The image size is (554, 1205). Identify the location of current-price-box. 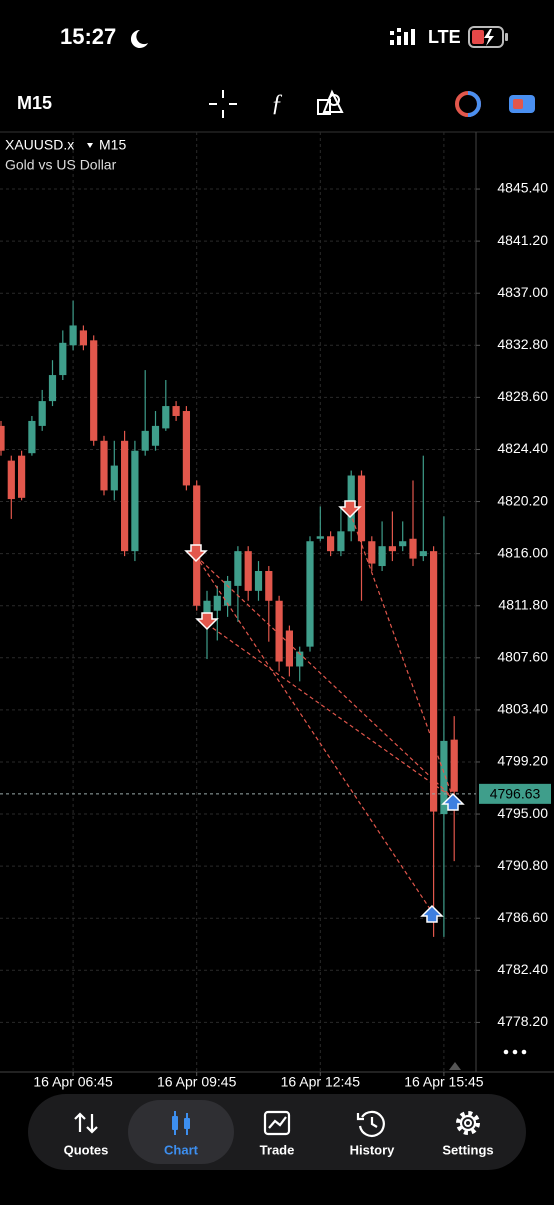
(515, 793).